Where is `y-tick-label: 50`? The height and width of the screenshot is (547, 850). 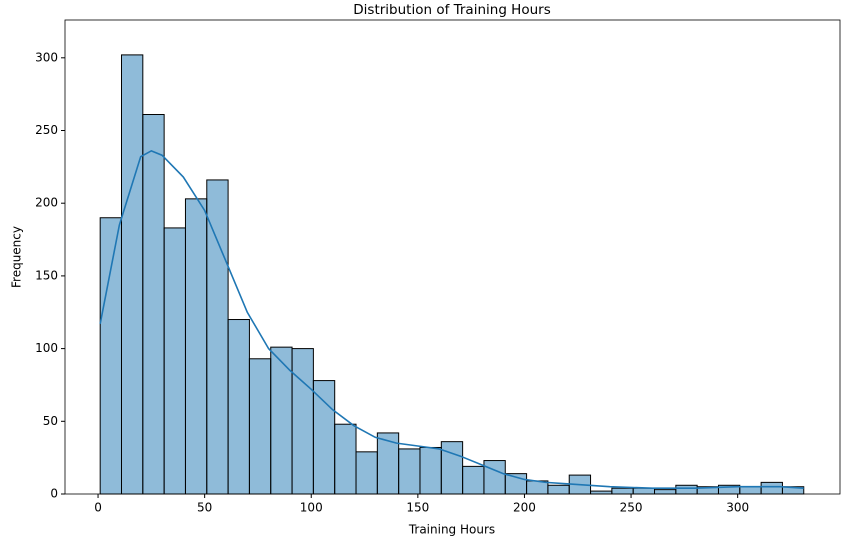
y-tick-label: 50 is located at coordinates (50, 421).